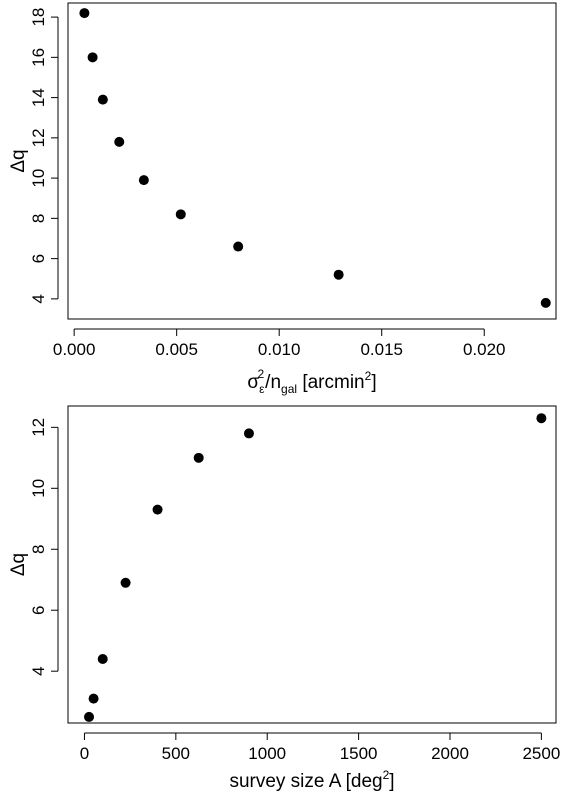  Describe the element at coordinates (311, 780) in the screenshot. I see `x-axis-title: survey size A [deg2]` at that location.